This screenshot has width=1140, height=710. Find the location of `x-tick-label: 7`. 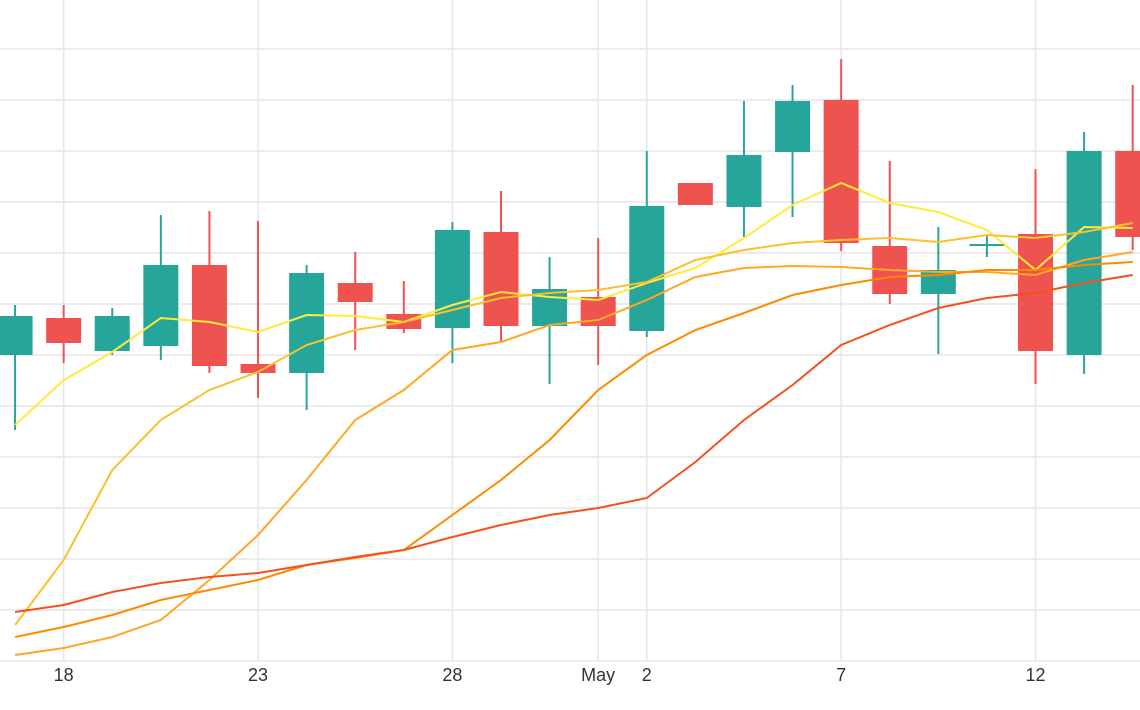

x-tick-label: 7 is located at coordinates (841, 675).